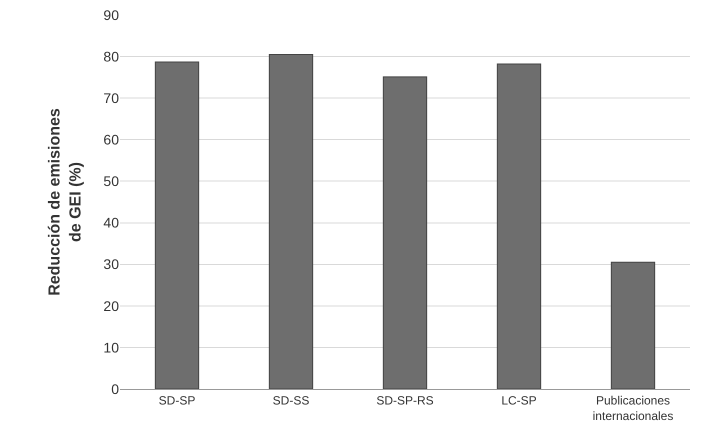  I want to click on y-tick-label: 90, so click(111, 14).